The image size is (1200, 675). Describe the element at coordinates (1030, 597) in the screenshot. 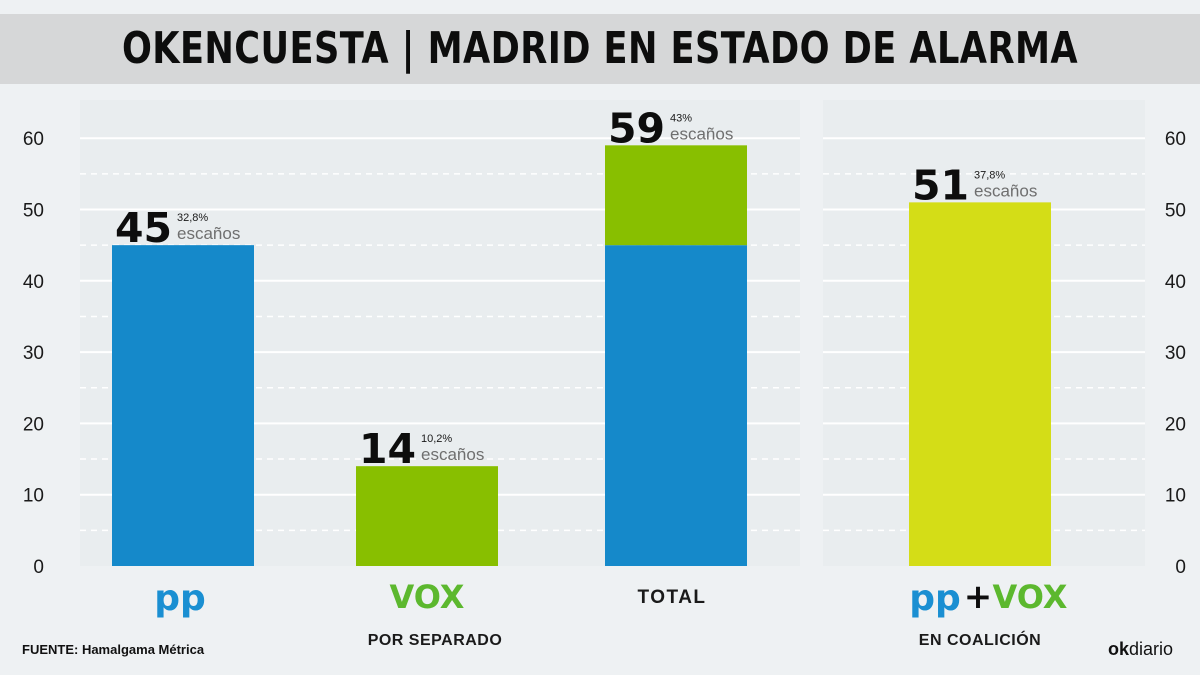

I see `vox-logo-coalition-icon: VOX` at that location.